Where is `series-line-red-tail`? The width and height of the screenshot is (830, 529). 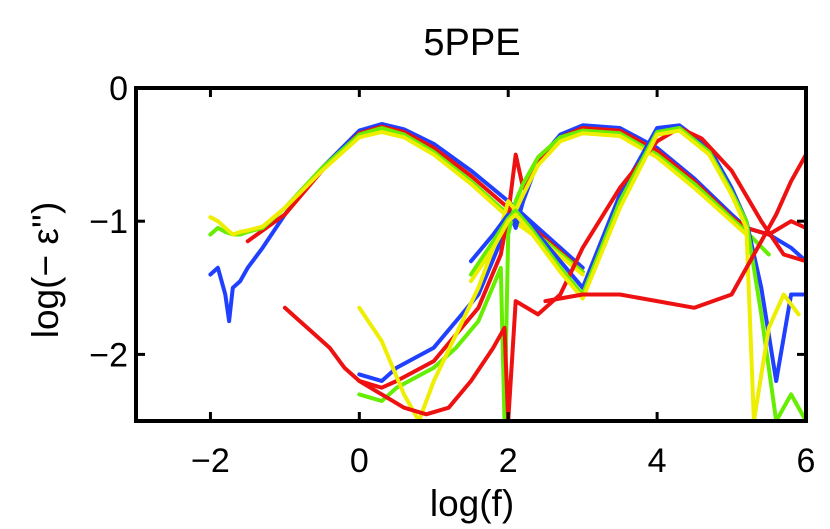 series-line-red-tail is located at coordinates (674, 231).